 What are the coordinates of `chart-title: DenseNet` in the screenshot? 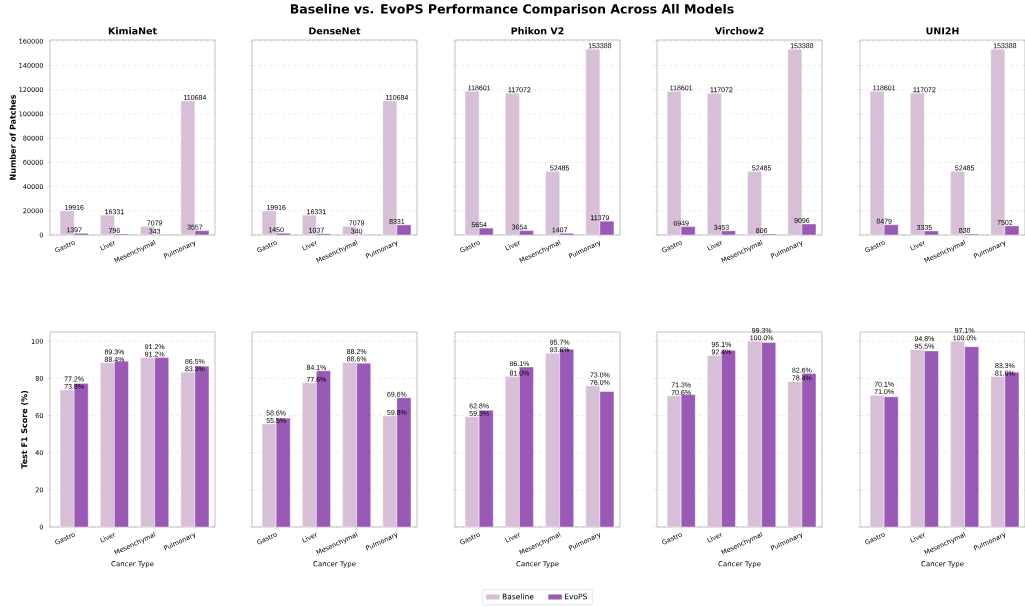 It's located at (335, 31).